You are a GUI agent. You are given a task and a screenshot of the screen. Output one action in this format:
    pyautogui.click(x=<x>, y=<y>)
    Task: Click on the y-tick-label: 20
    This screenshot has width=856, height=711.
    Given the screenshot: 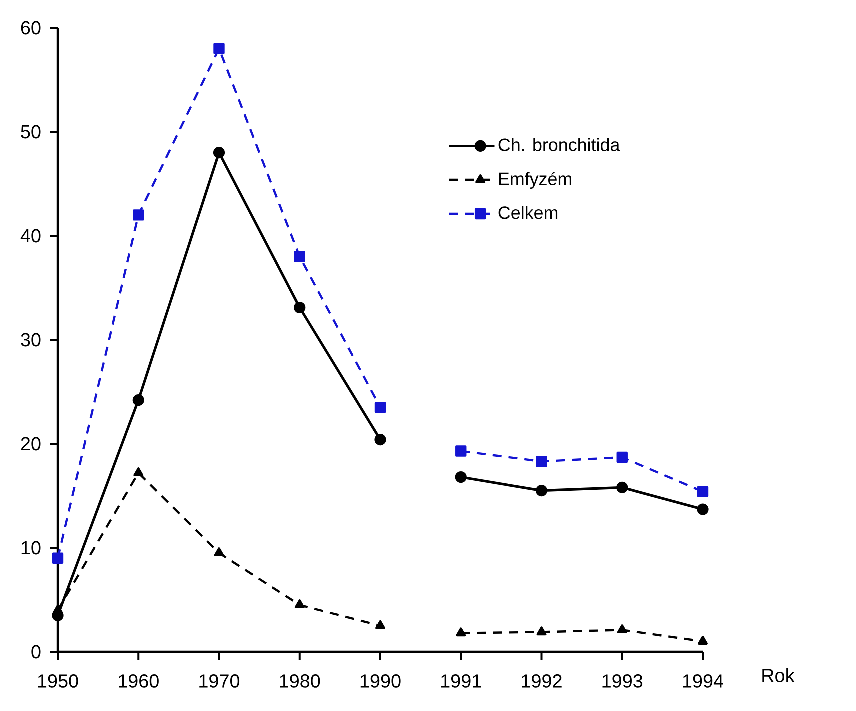 What is the action you would take?
    pyautogui.click(x=31, y=444)
    